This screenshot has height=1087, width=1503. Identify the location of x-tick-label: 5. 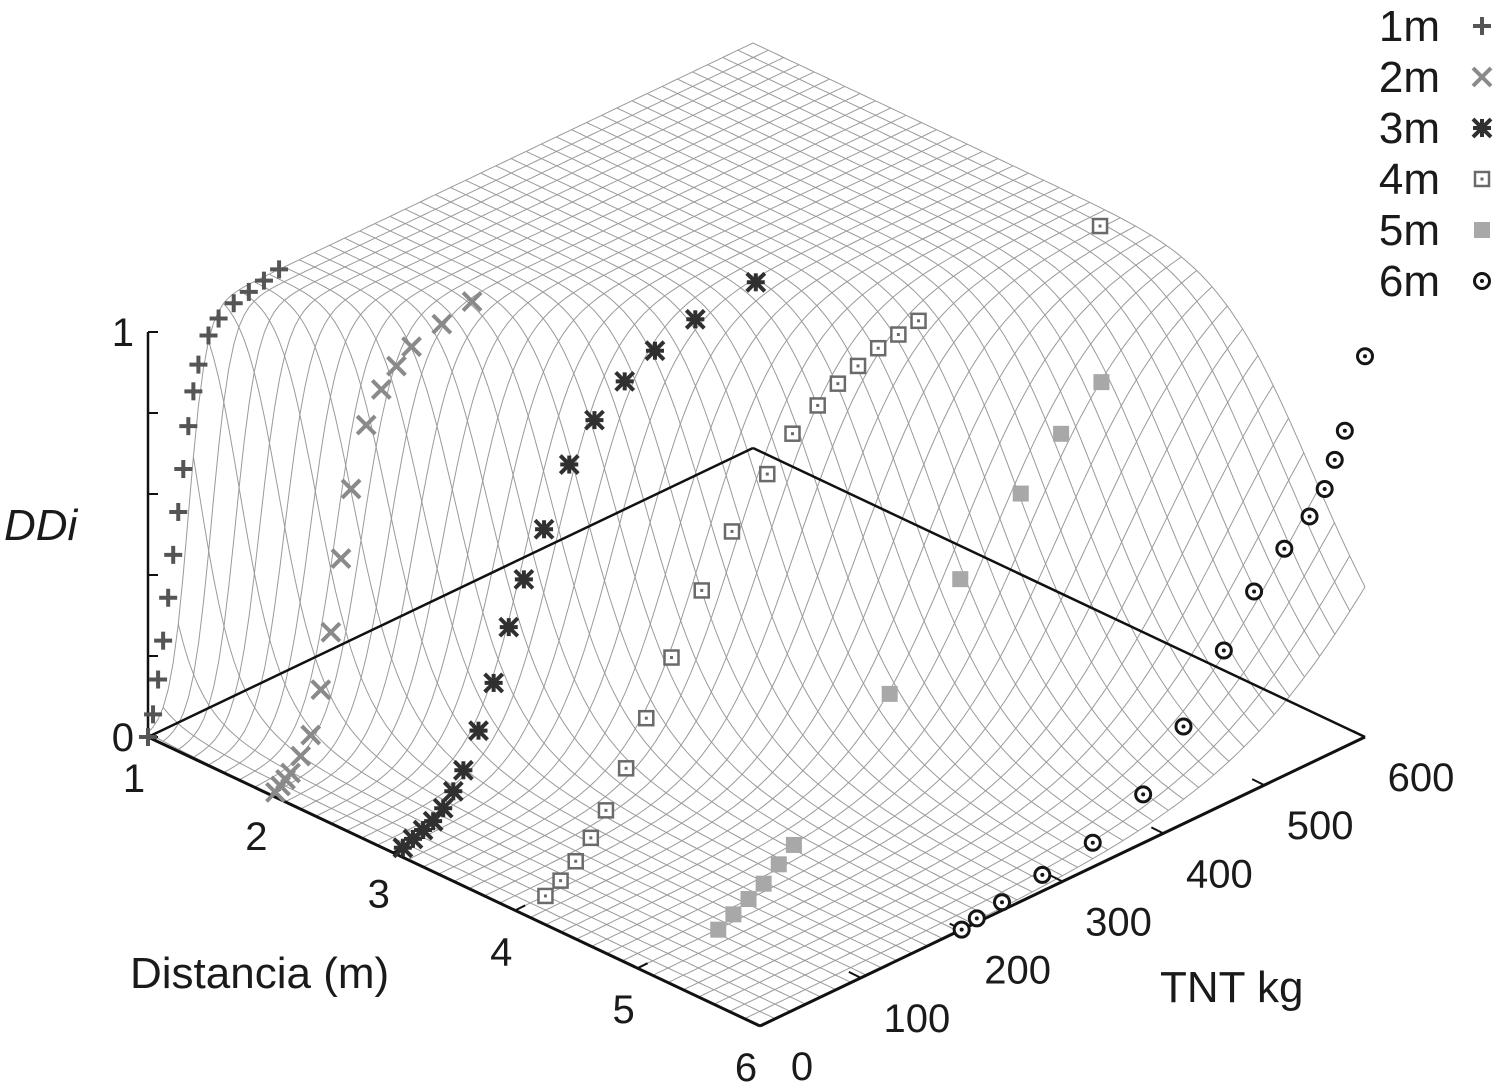
(623, 1010).